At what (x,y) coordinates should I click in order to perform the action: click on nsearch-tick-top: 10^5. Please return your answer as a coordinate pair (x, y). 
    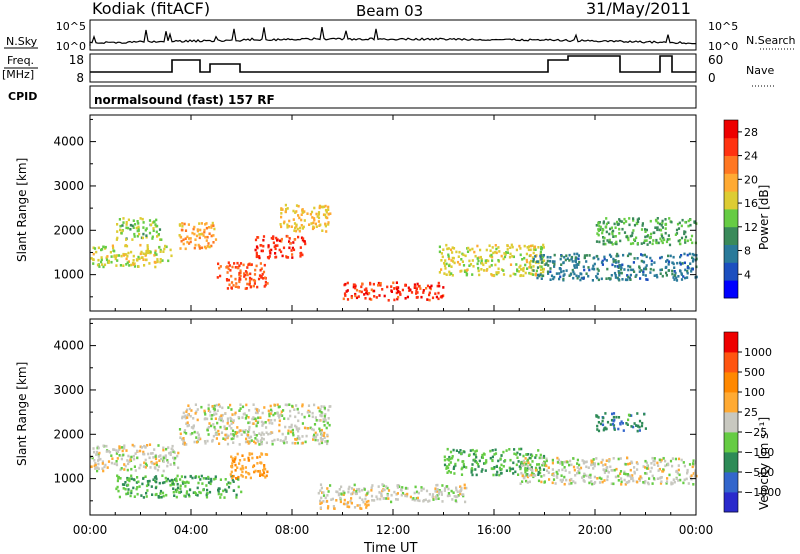
    Looking at the image, I should click on (723, 26).